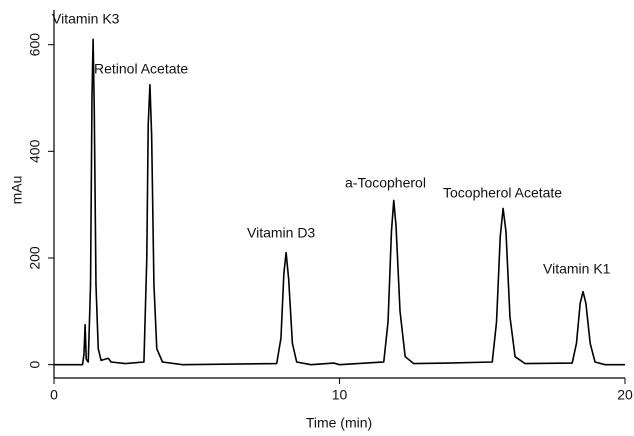  What do you see at coordinates (281, 233) in the screenshot?
I see `peak-label: Vitamin D3` at bounding box center [281, 233].